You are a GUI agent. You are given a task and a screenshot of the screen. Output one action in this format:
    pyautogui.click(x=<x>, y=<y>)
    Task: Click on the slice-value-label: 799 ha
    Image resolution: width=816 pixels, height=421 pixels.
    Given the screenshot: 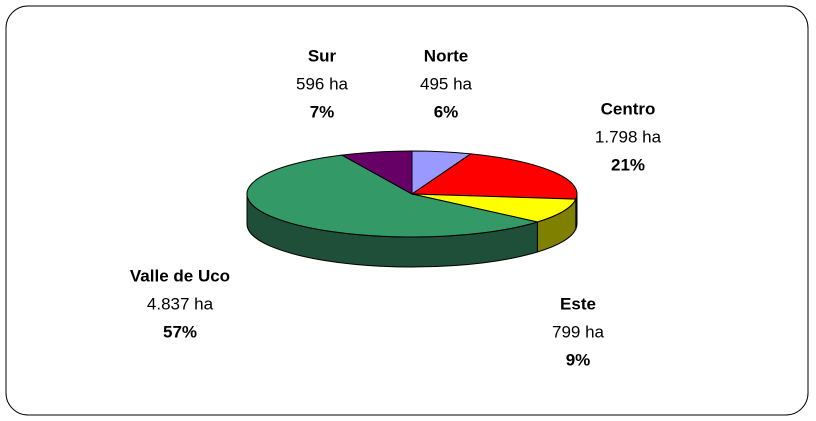 What is the action you would take?
    pyautogui.click(x=578, y=331)
    